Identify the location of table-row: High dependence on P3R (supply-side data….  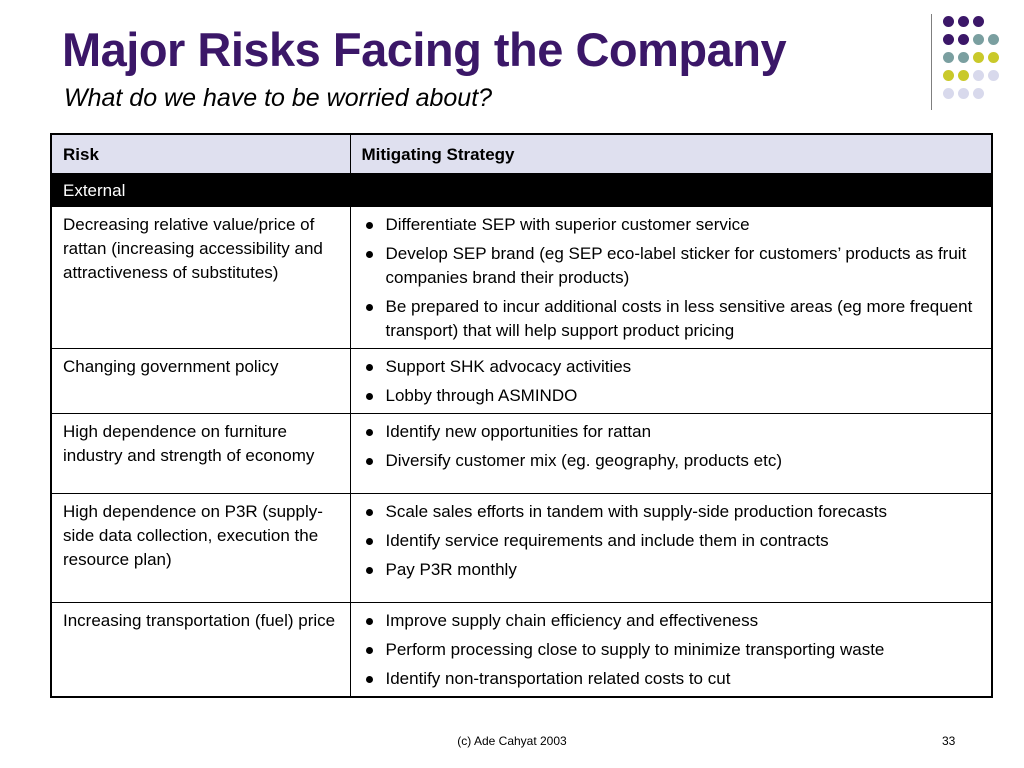
(521, 548).